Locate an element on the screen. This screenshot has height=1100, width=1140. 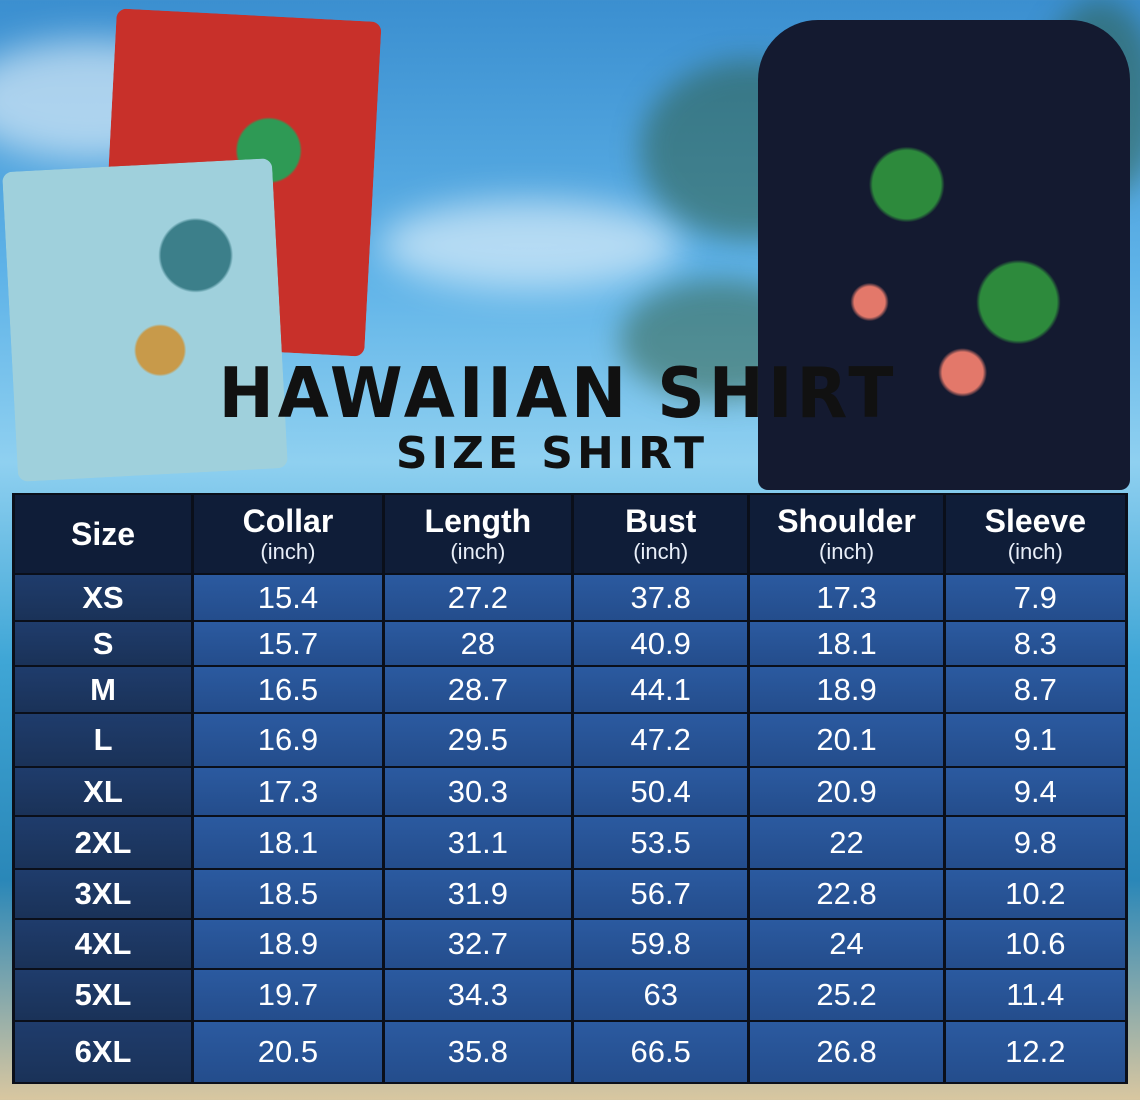
measurement-cell: 34.3 is located at coordinates (477, 995).